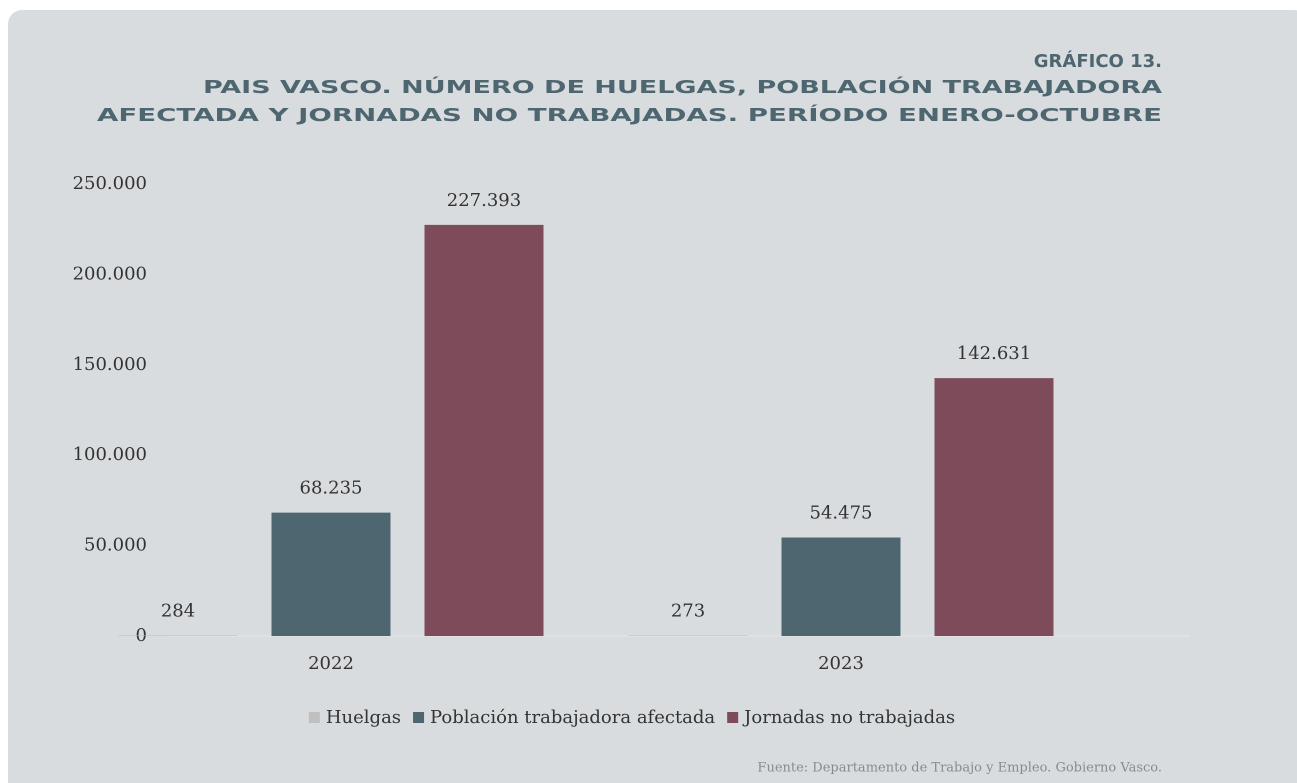  Describe the element at coordinates (115, 545) in the screenshot. I see `y-tick-label: 50.000` at that location.